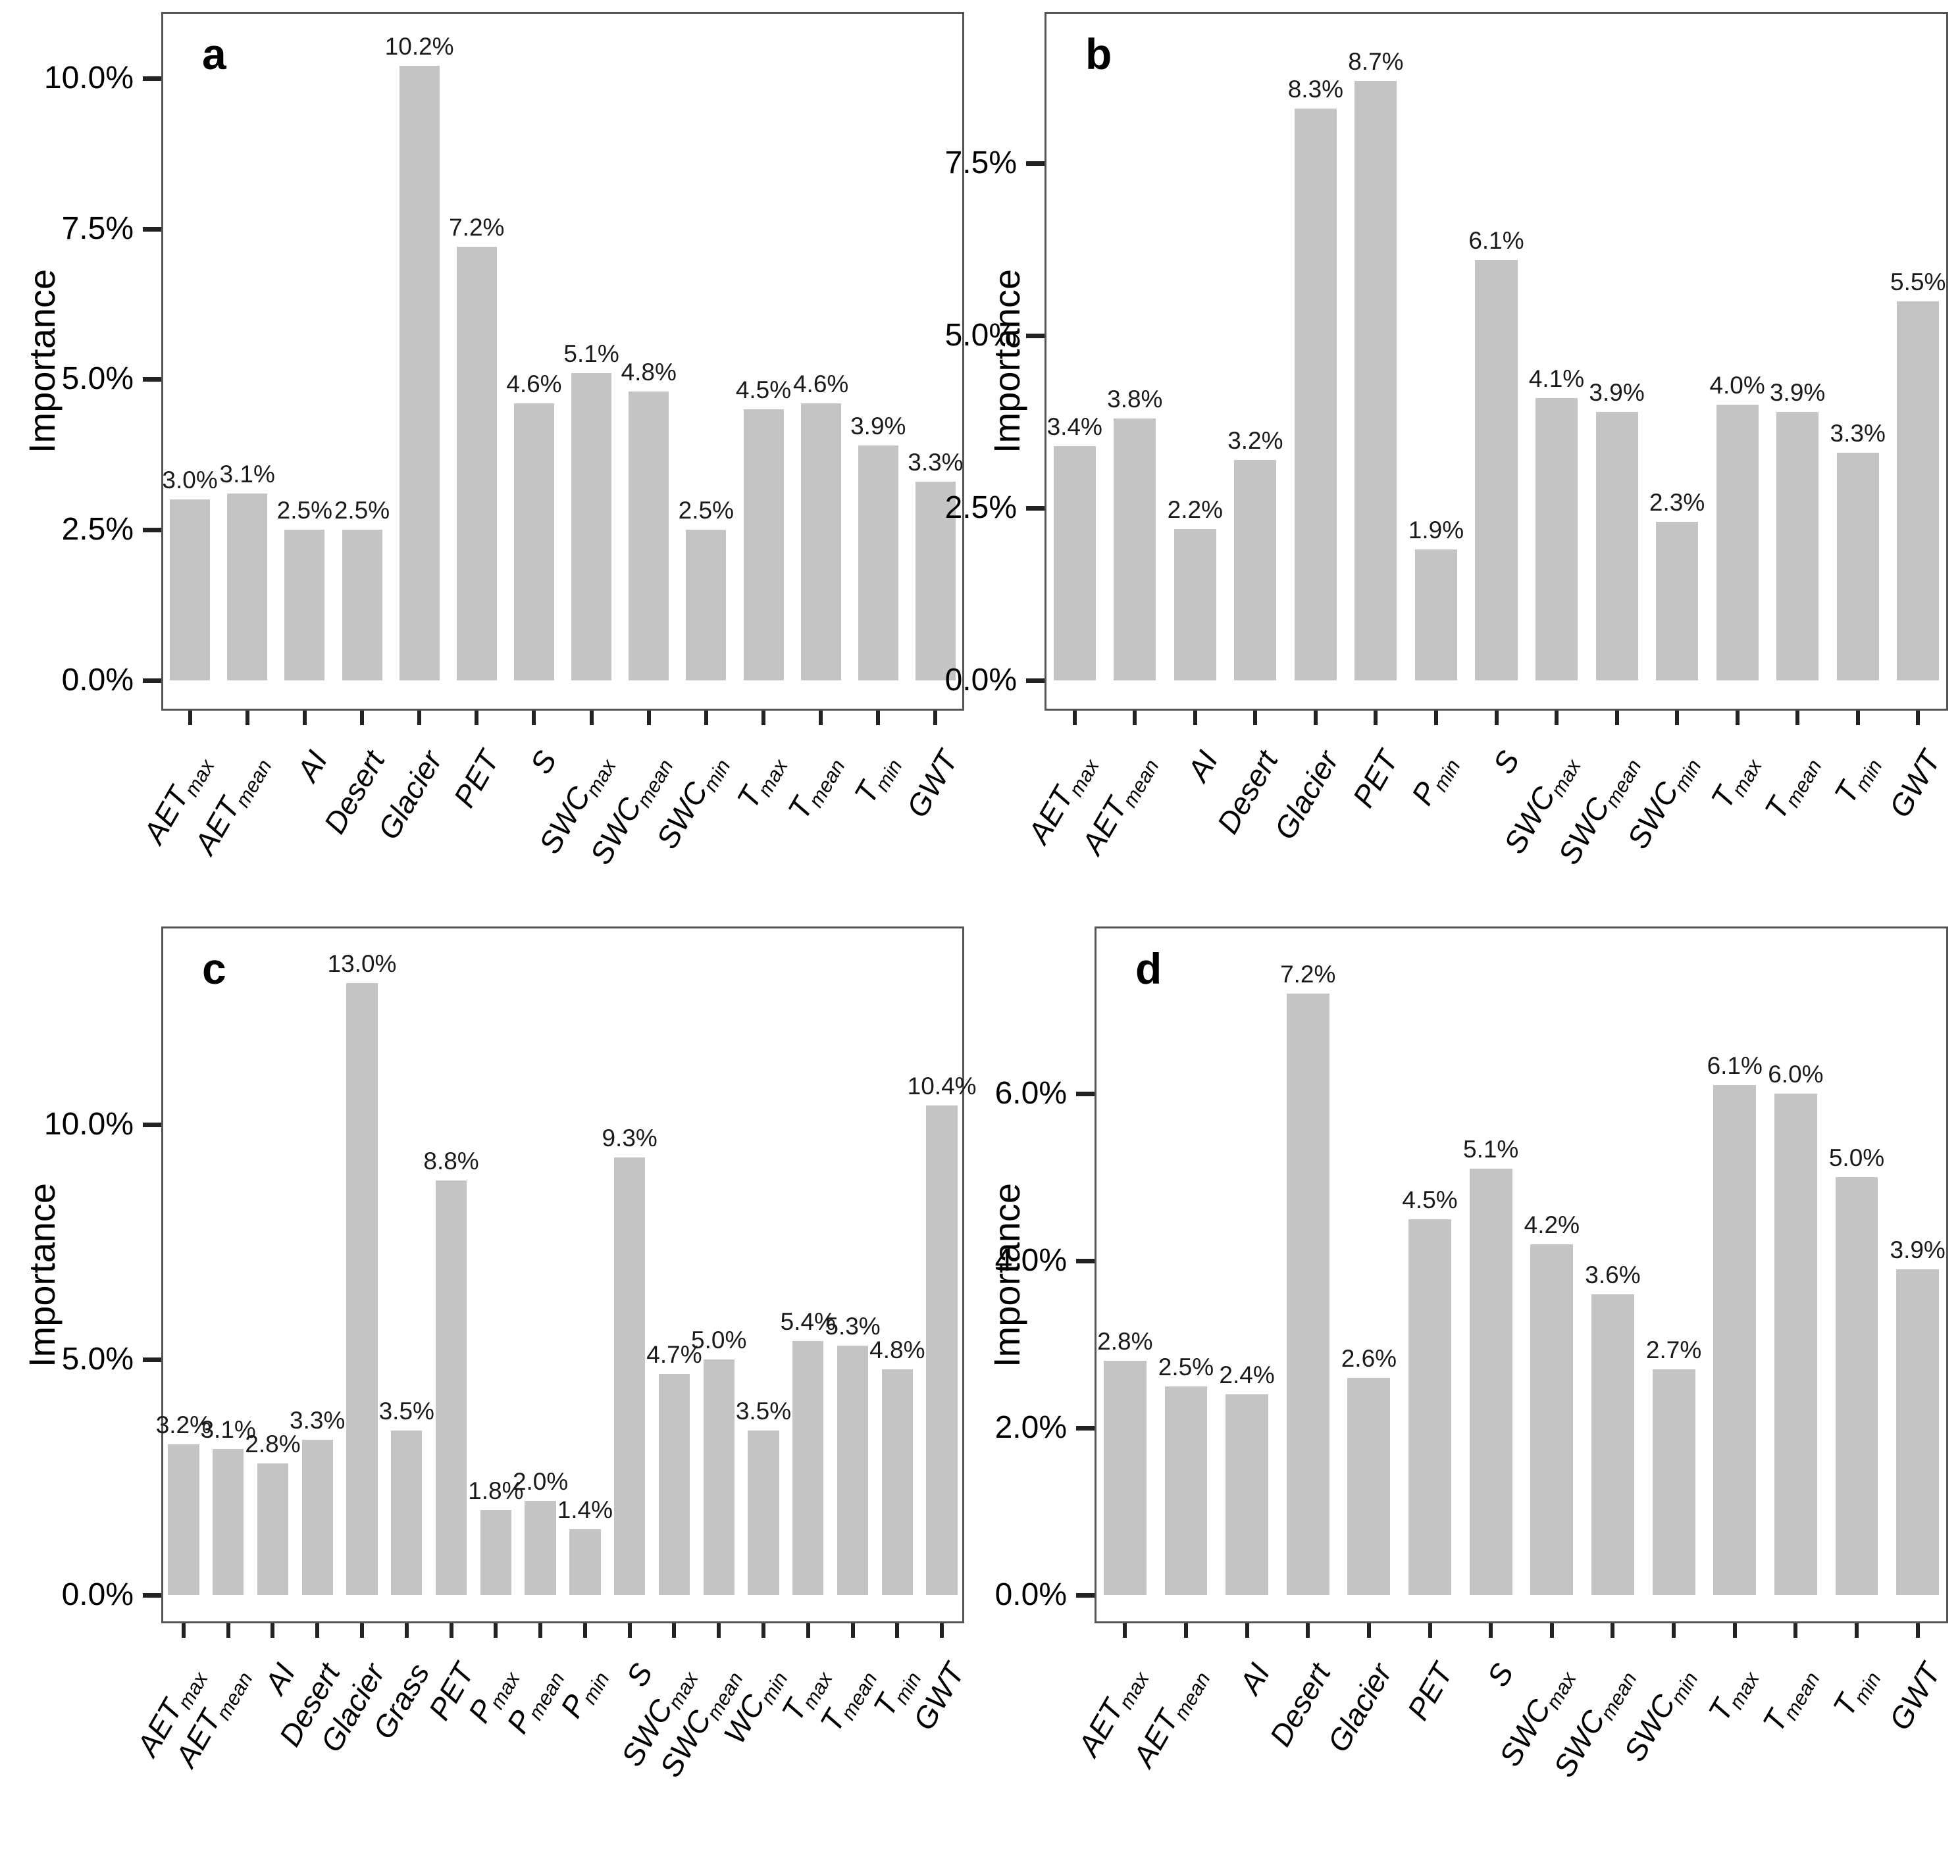 The image size is (1960, 1876). I want to click on bar-value-label: 3.9%, so click(1918, 1249).